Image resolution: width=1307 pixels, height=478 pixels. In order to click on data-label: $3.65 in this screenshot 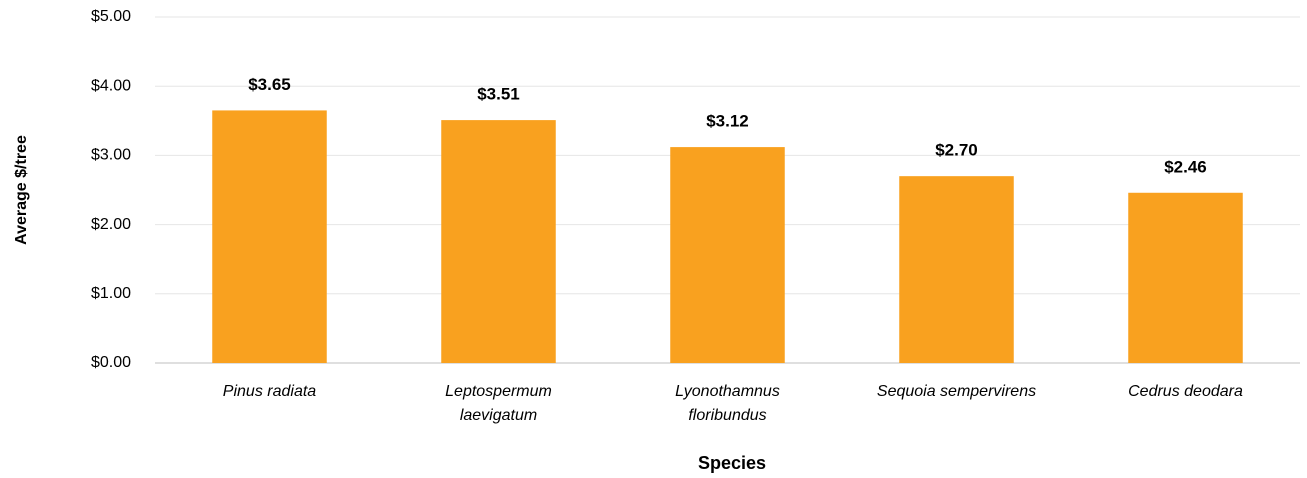, I will do `click(269, 84)`.